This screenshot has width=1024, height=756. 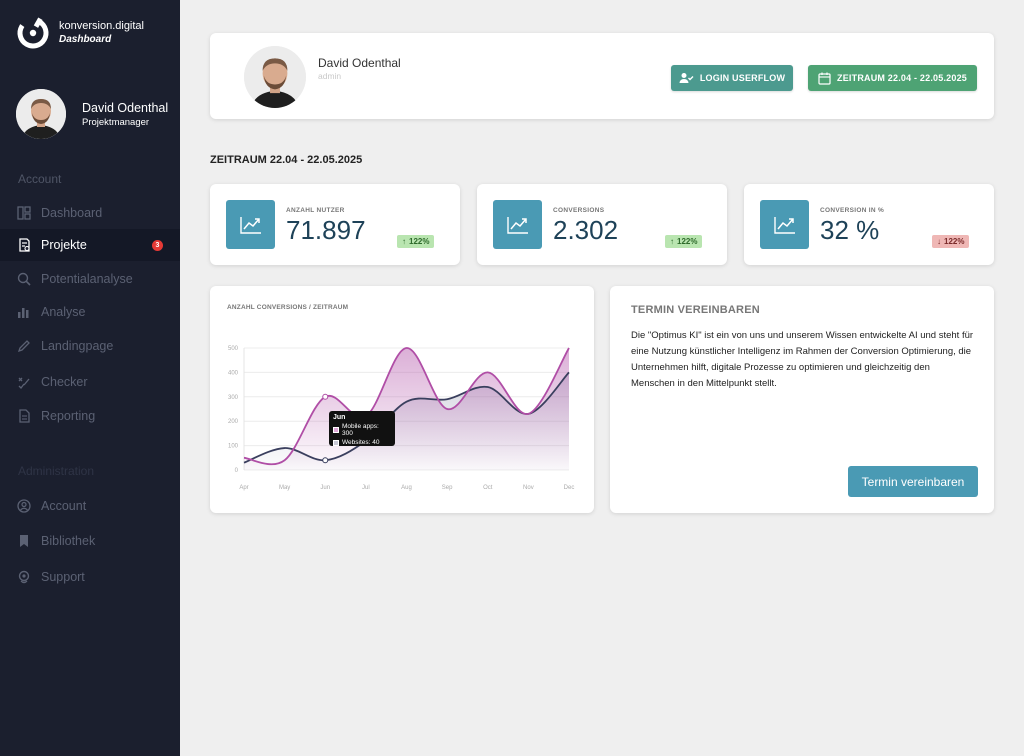 What do you see at coordinates (23, 577) in the screenshot?
I see `support-icon` at bounding box center [23, 577].